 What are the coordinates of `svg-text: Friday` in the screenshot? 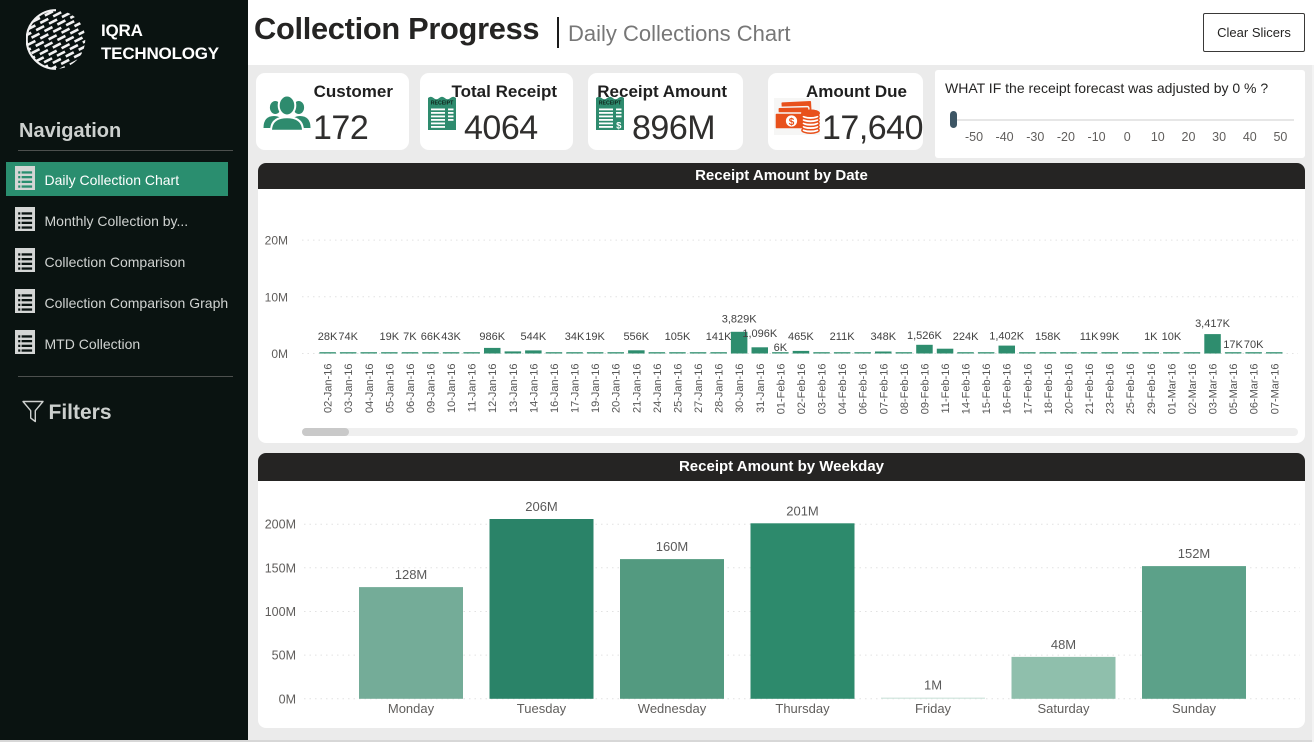 It's located at (933, 708).